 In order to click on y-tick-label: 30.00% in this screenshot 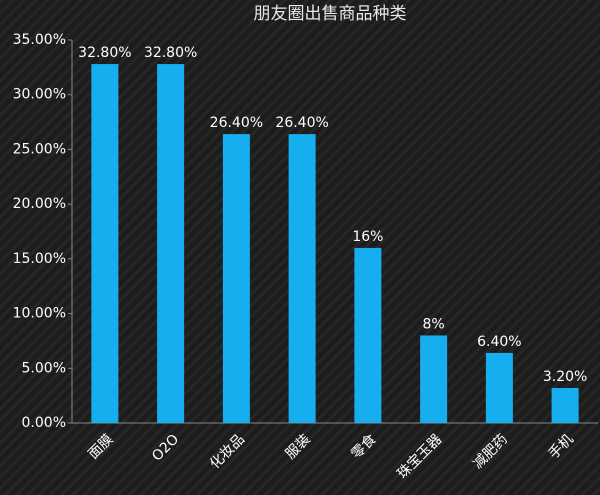, I will do `click(39, 95)`.